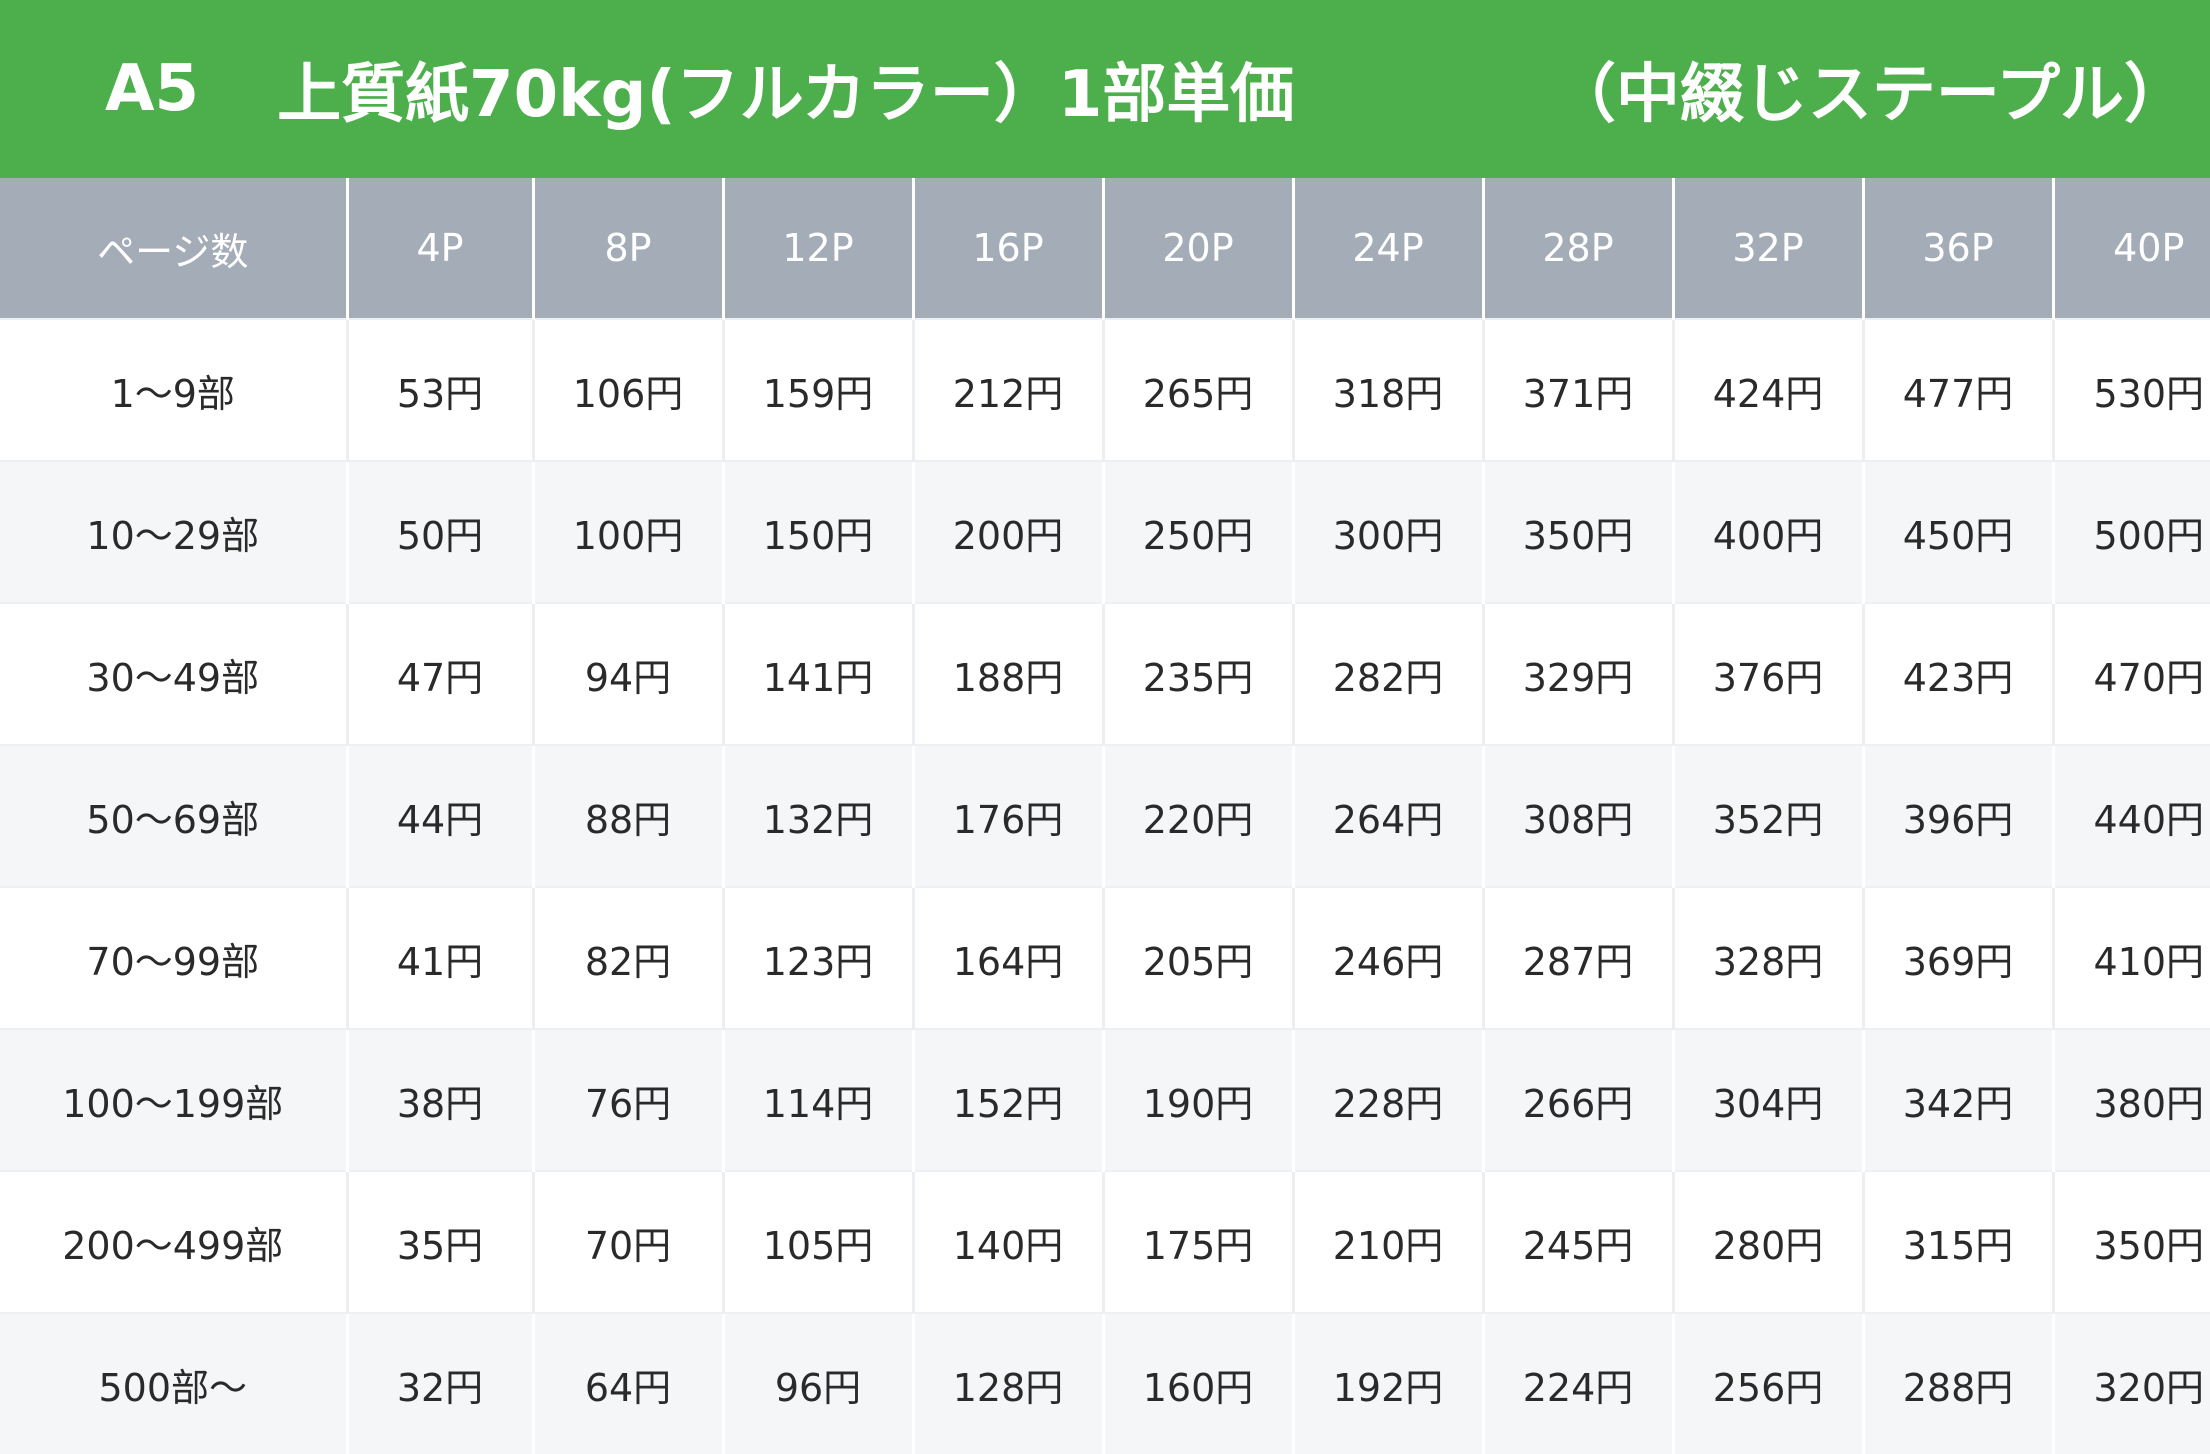  I want to click on price-cell: 280円, so click(1767, 1242).